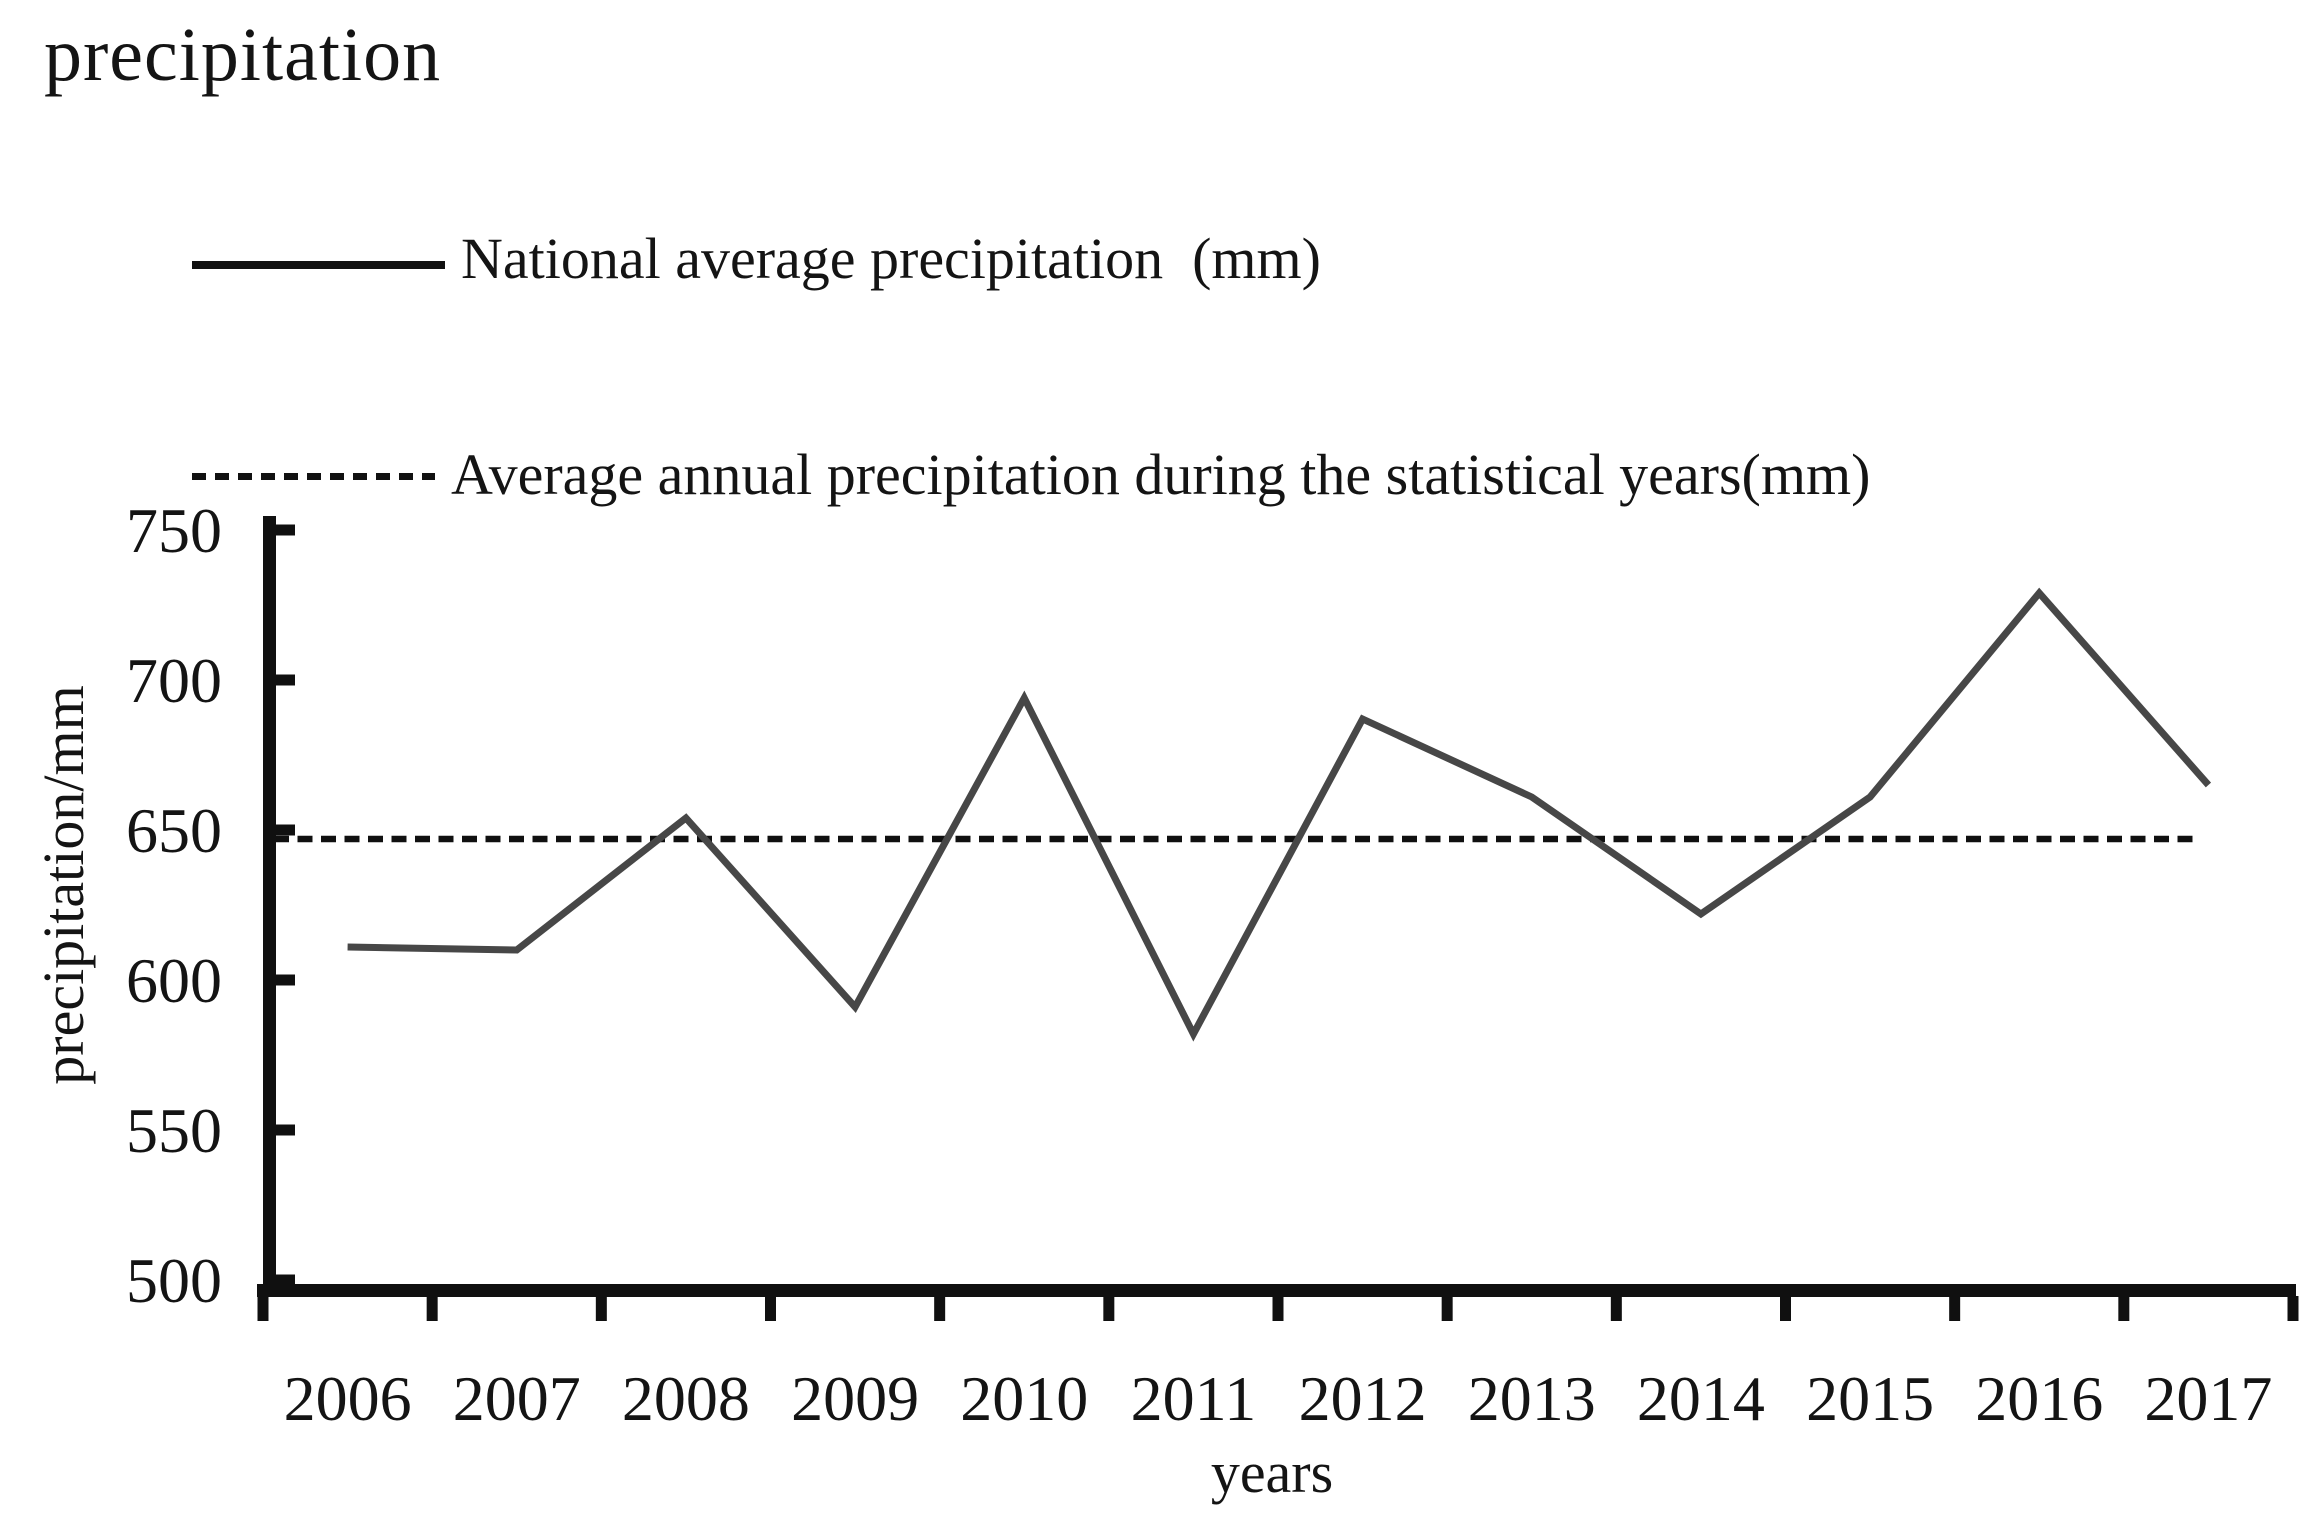  I want to click on y-tick-label: 650, so click(174, 830).